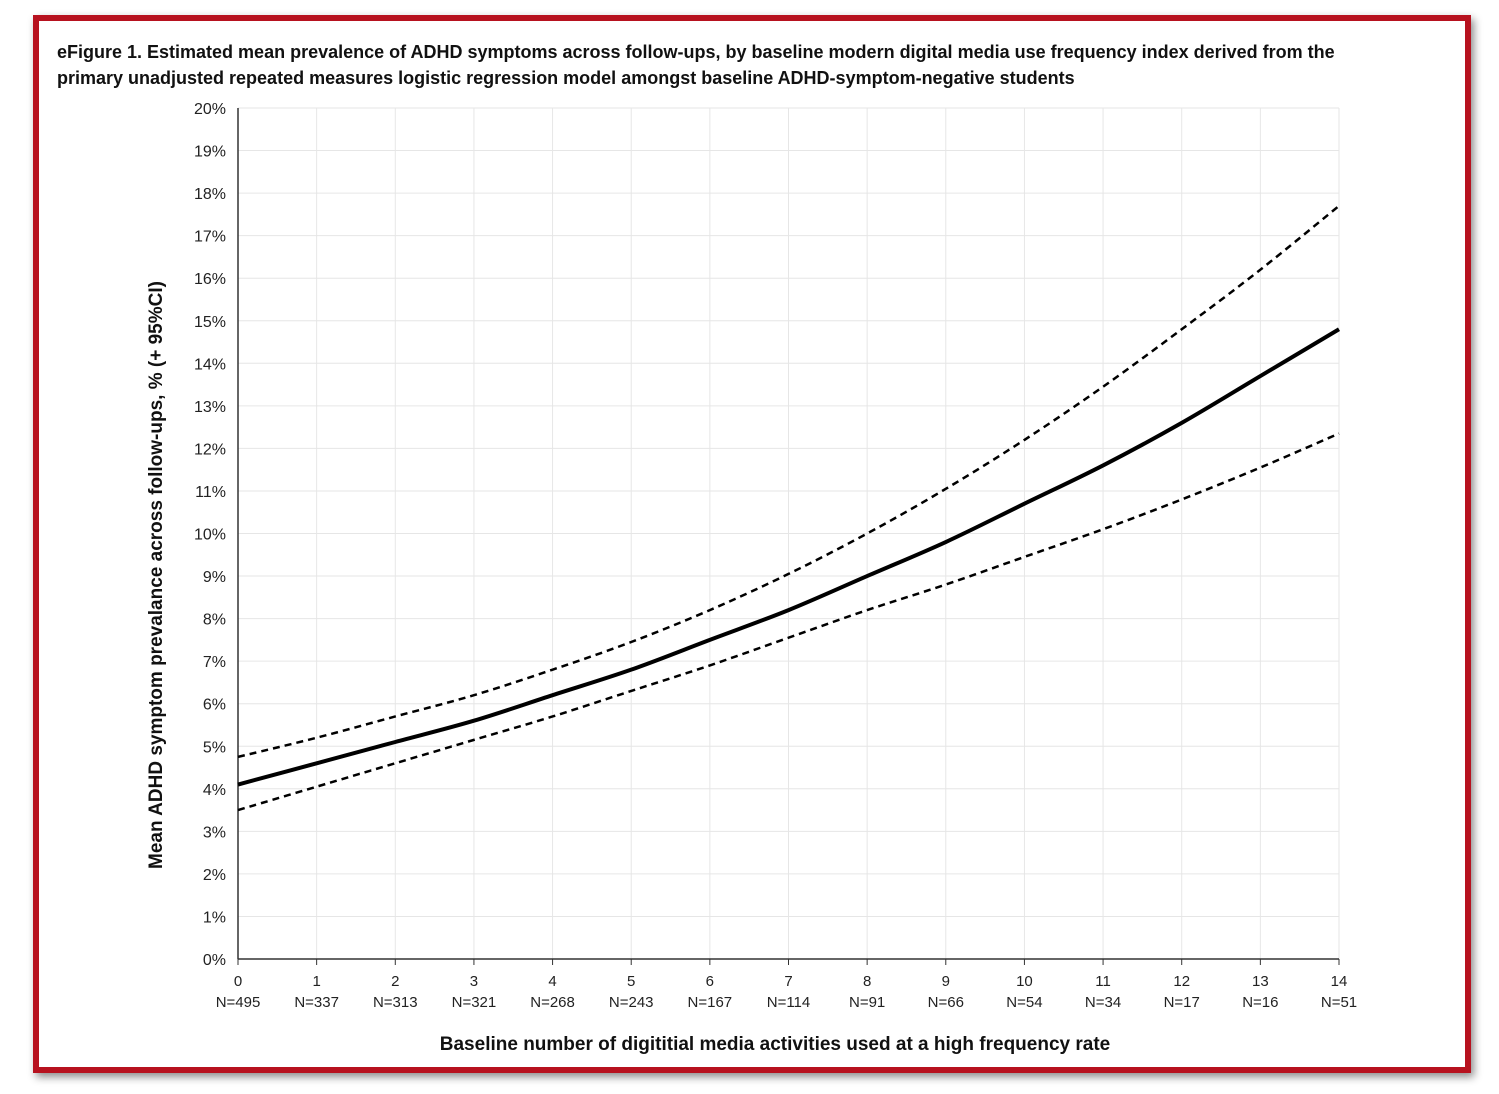 Image resolution: width=1499 pixels, height=1094 pixels. Describe the element at coordinates (395, 1002) in the screenshot. I see `x-tick-sublabel: N=313` at that location.